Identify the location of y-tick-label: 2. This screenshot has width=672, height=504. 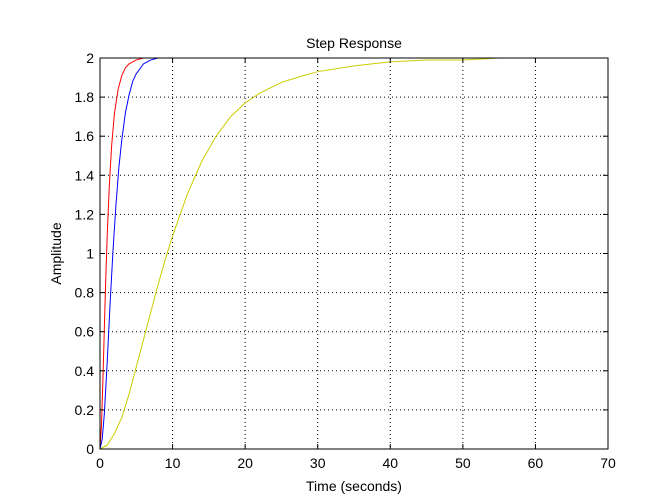
(90, 58).